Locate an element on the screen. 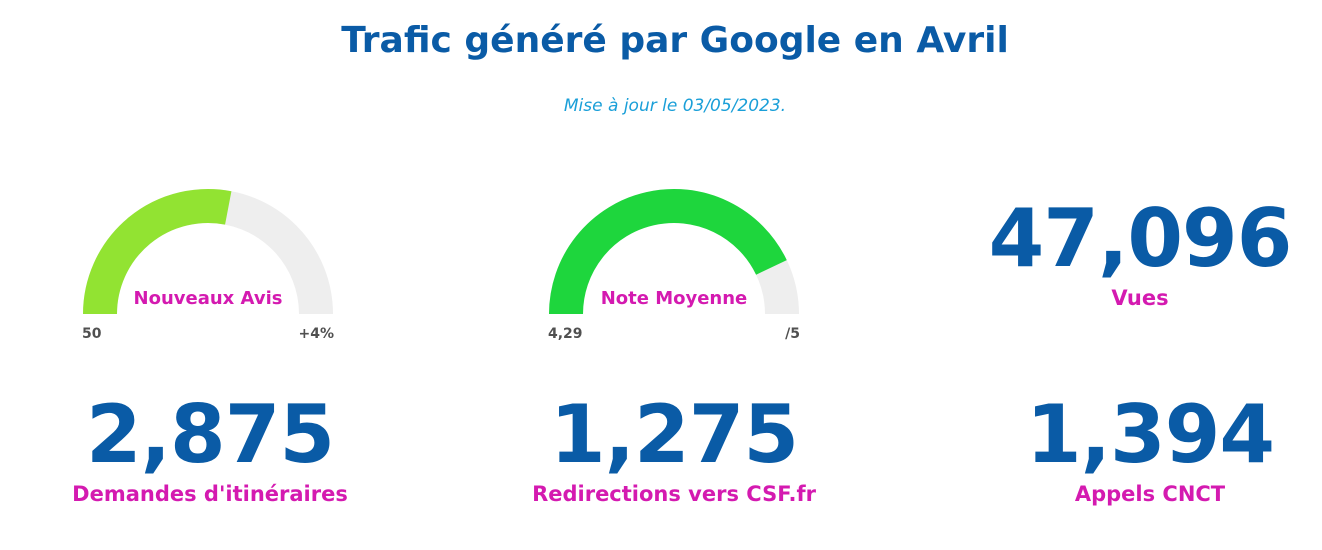 This screenshot has height=550, width=1322. stat-label: Demandes d'itinéraires is located at coordinates (210, 494).